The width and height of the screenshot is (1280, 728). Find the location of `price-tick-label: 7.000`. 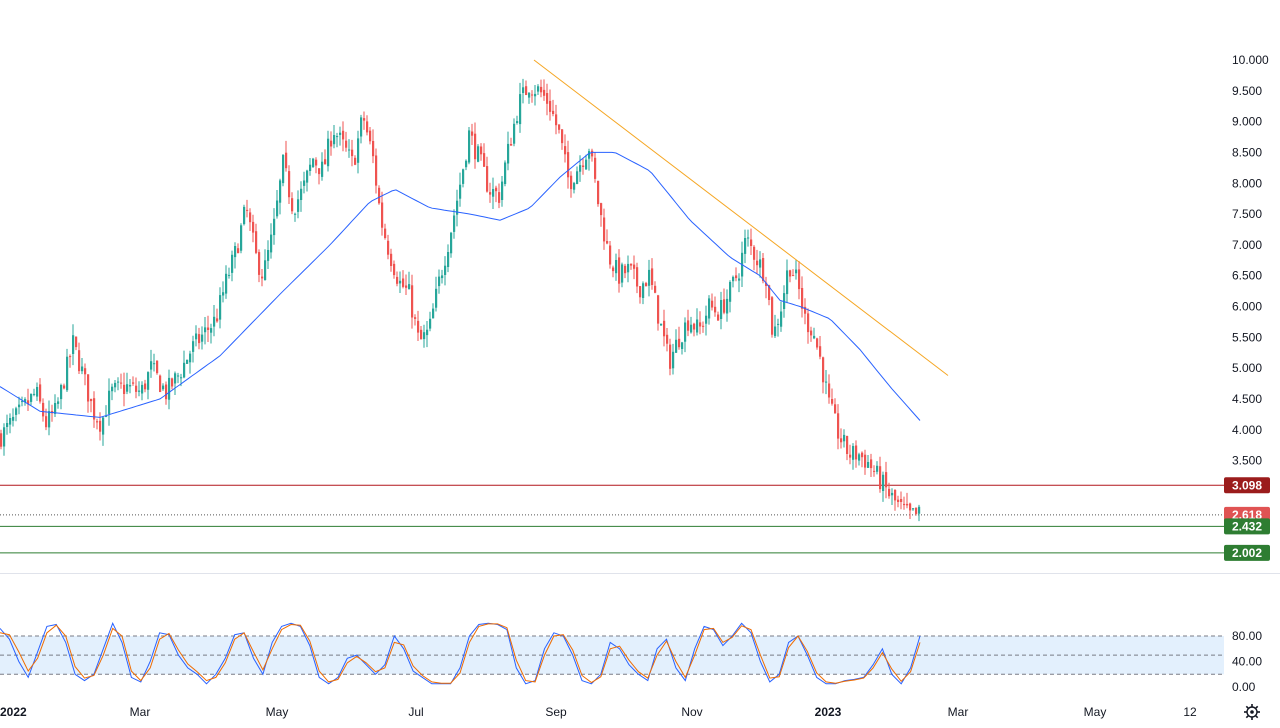

price-tick-label: 7.000 is located at coordinates (1247, 245).